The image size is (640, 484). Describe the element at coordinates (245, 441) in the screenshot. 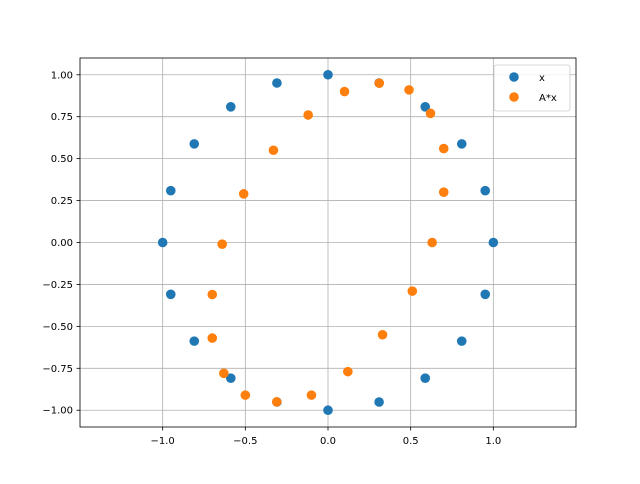

I see `x-tick-label: −0.5` at that location.